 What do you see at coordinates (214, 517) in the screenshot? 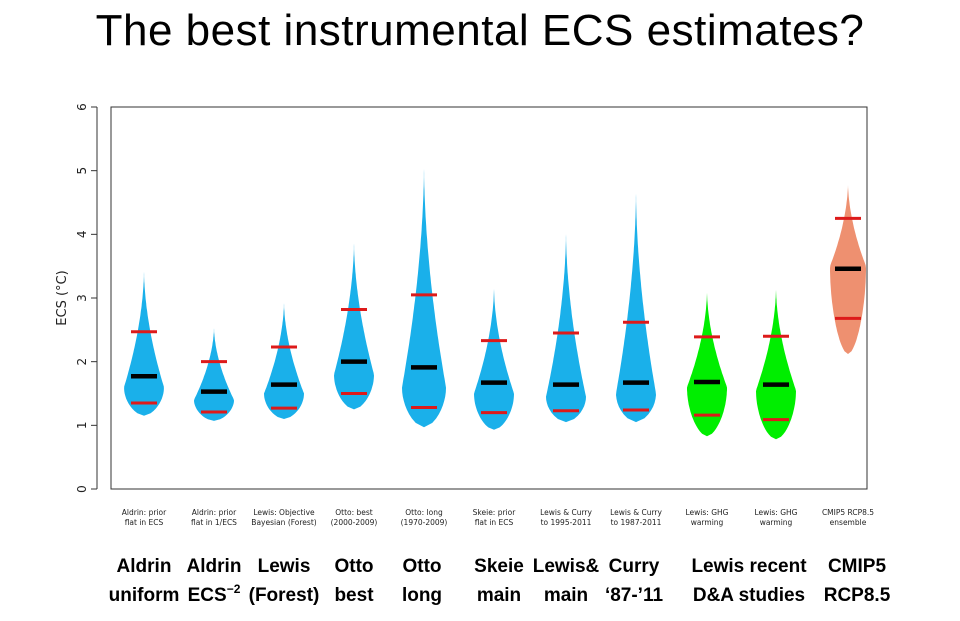
I see `category-label: Aldrin: prior flat in 1/ECS` at bounding box center [214, 517].